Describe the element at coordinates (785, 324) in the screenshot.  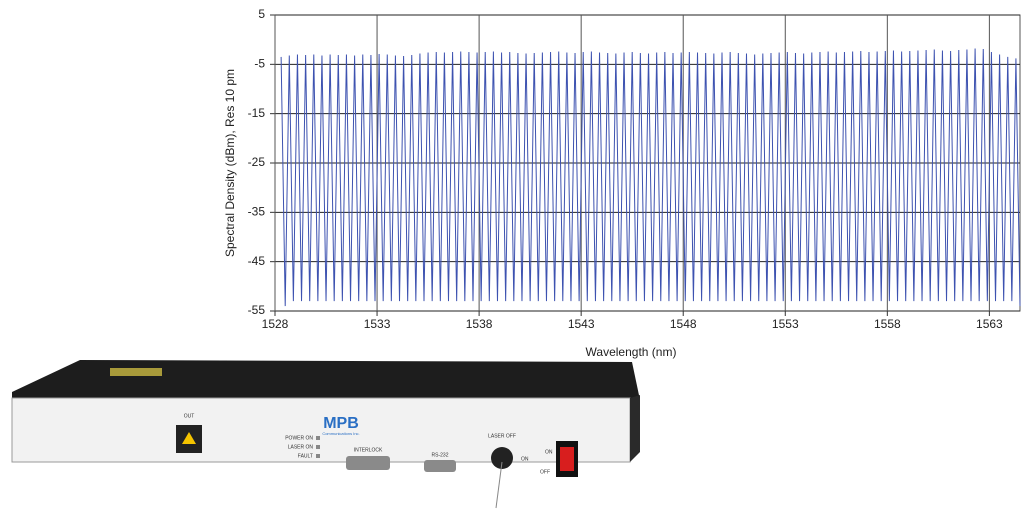
I see `x-tick-label: 1553` at that location.